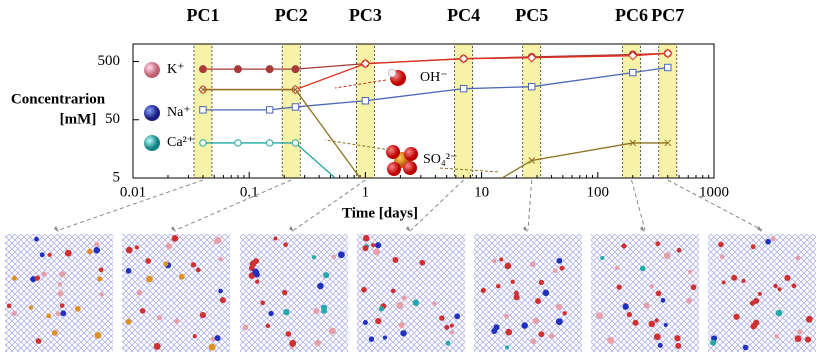 Image resolution: width=817 pixels, height=361 pixels. I want to click on x-tick-label: 1, so click(366, 192).